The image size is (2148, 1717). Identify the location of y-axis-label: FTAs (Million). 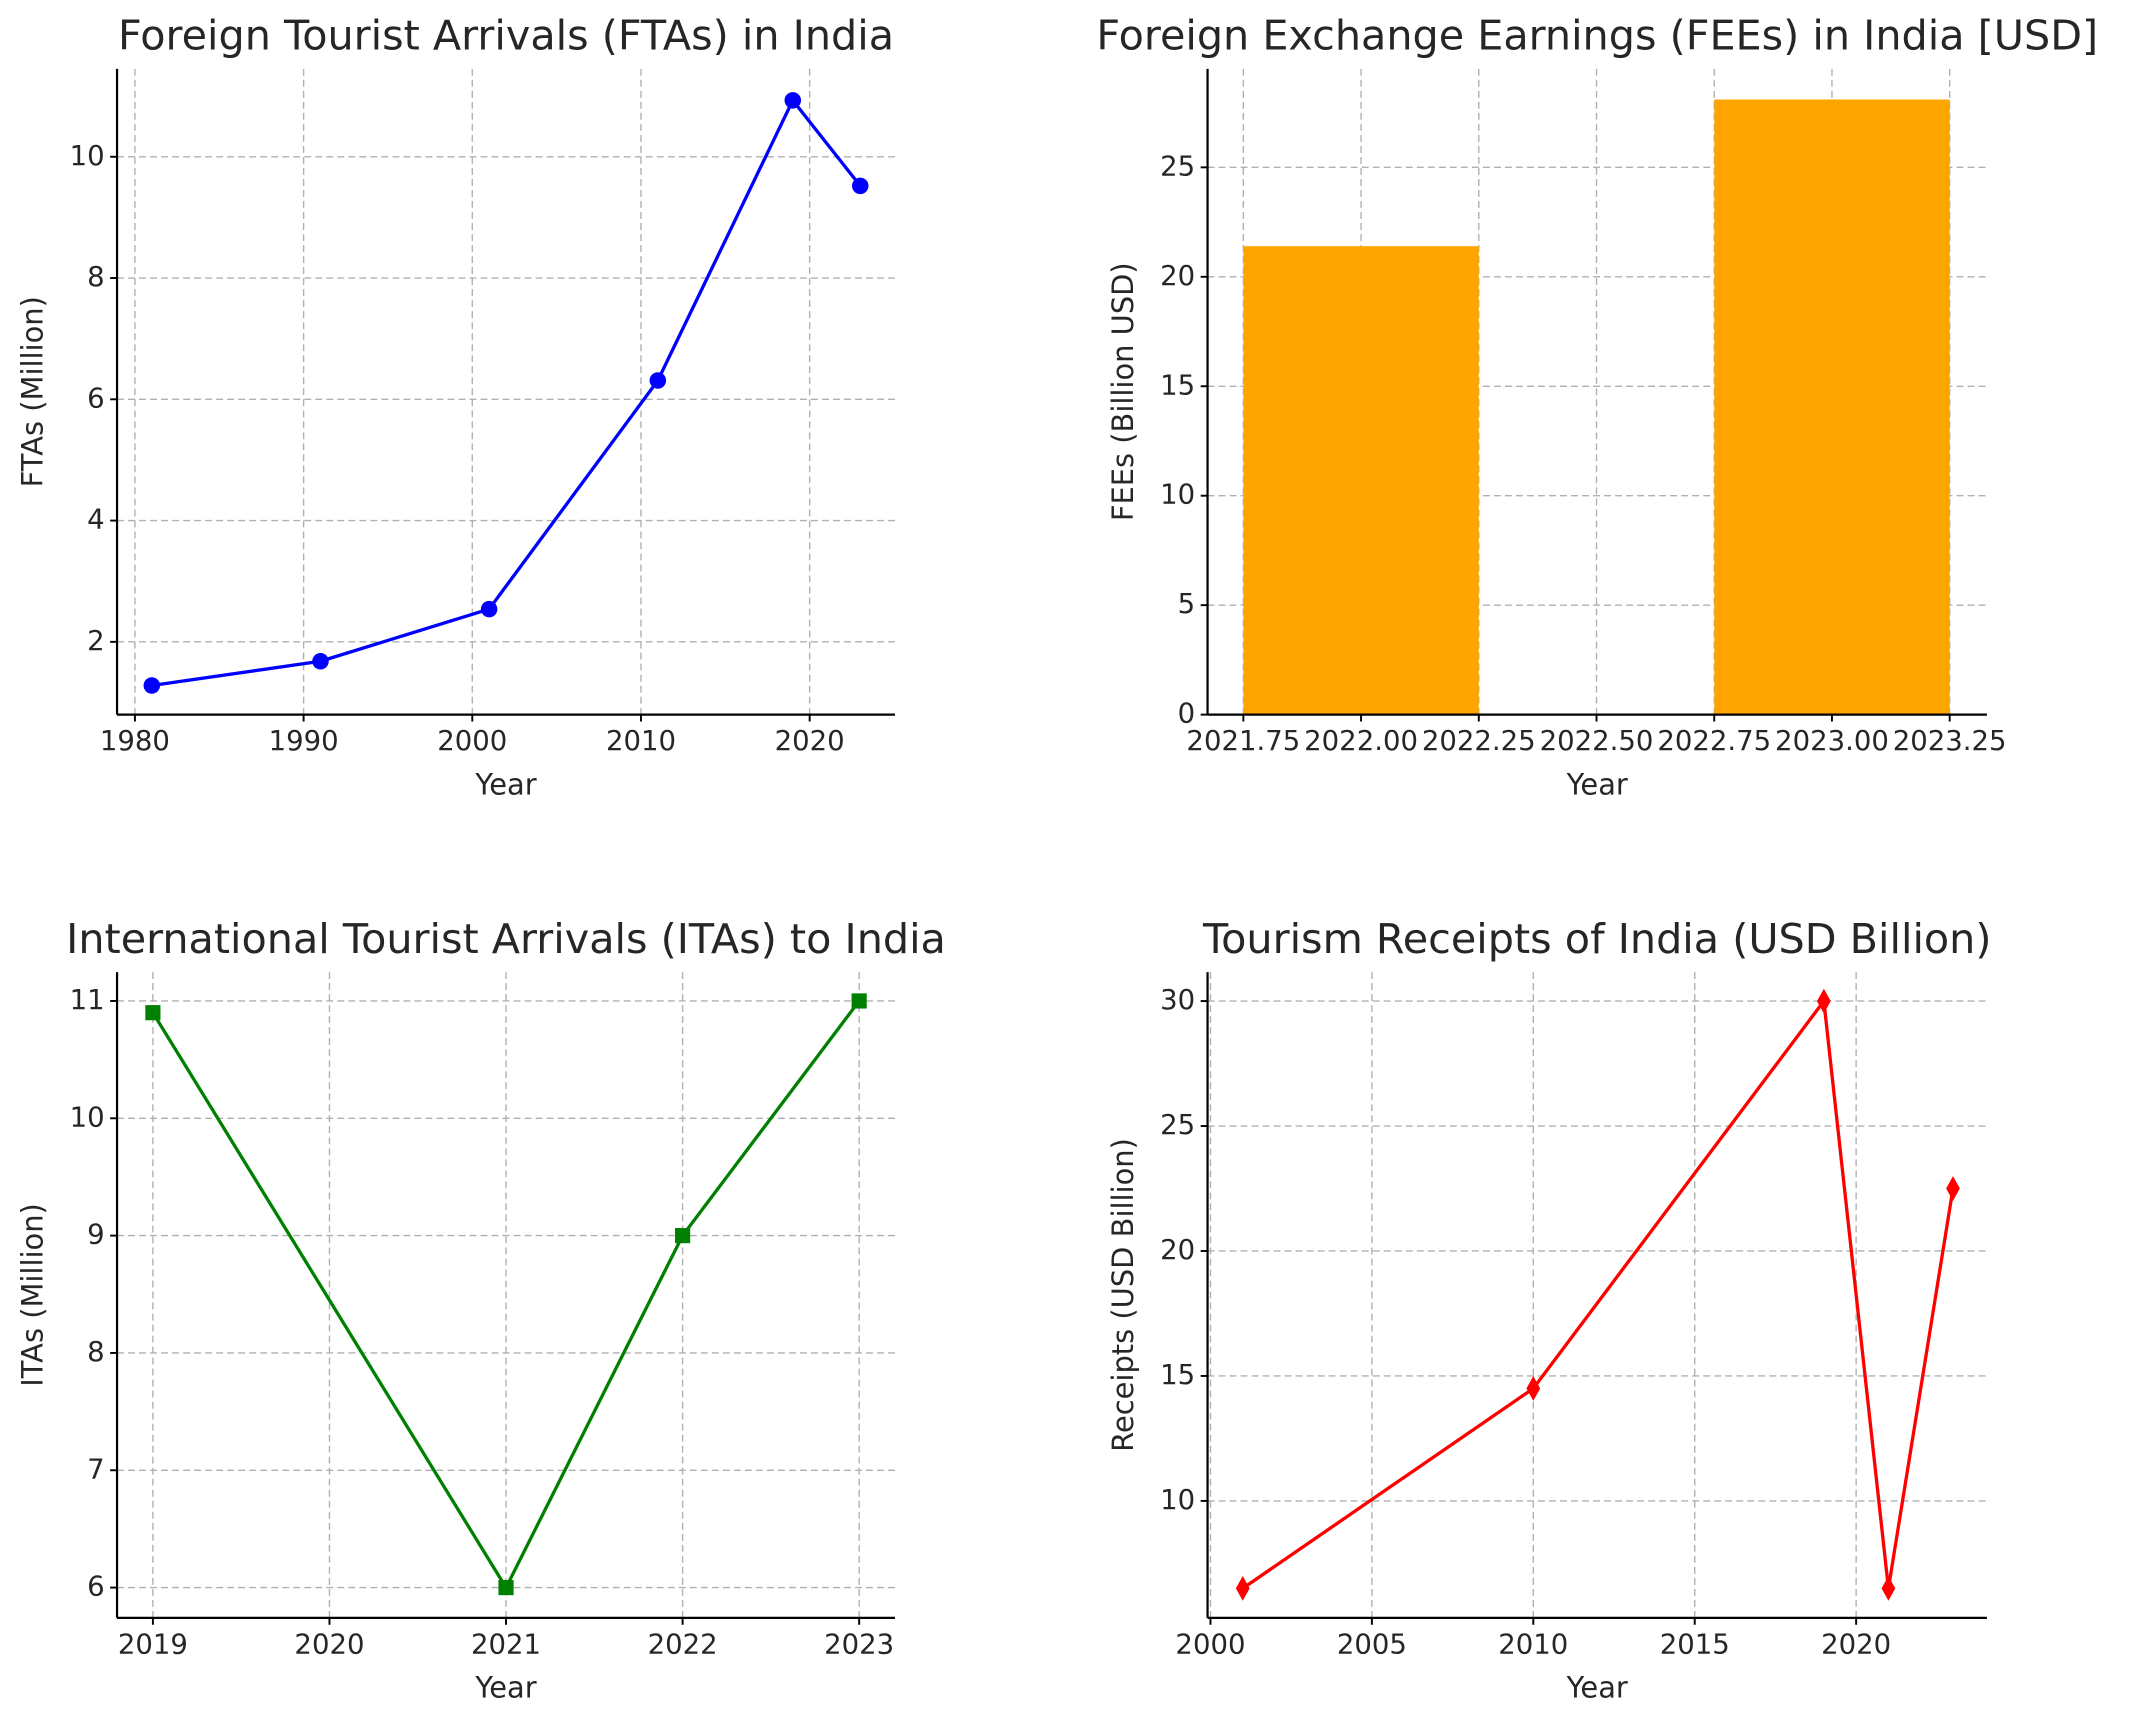
(33, 391).